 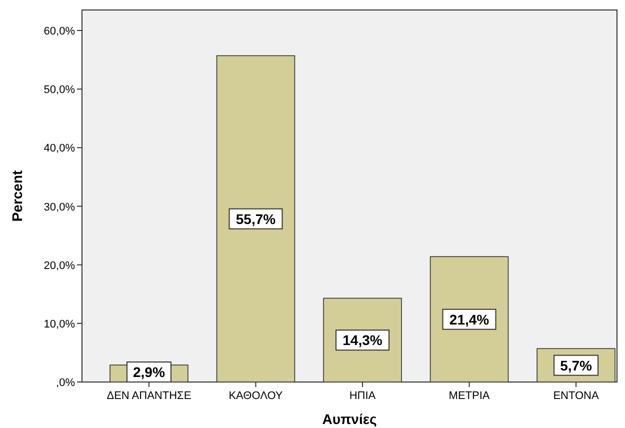 What do you see at coordinates (60, 266) in the screenshot?
I see `y-tick-label: 20,0%` at bounding box center [60, 266].